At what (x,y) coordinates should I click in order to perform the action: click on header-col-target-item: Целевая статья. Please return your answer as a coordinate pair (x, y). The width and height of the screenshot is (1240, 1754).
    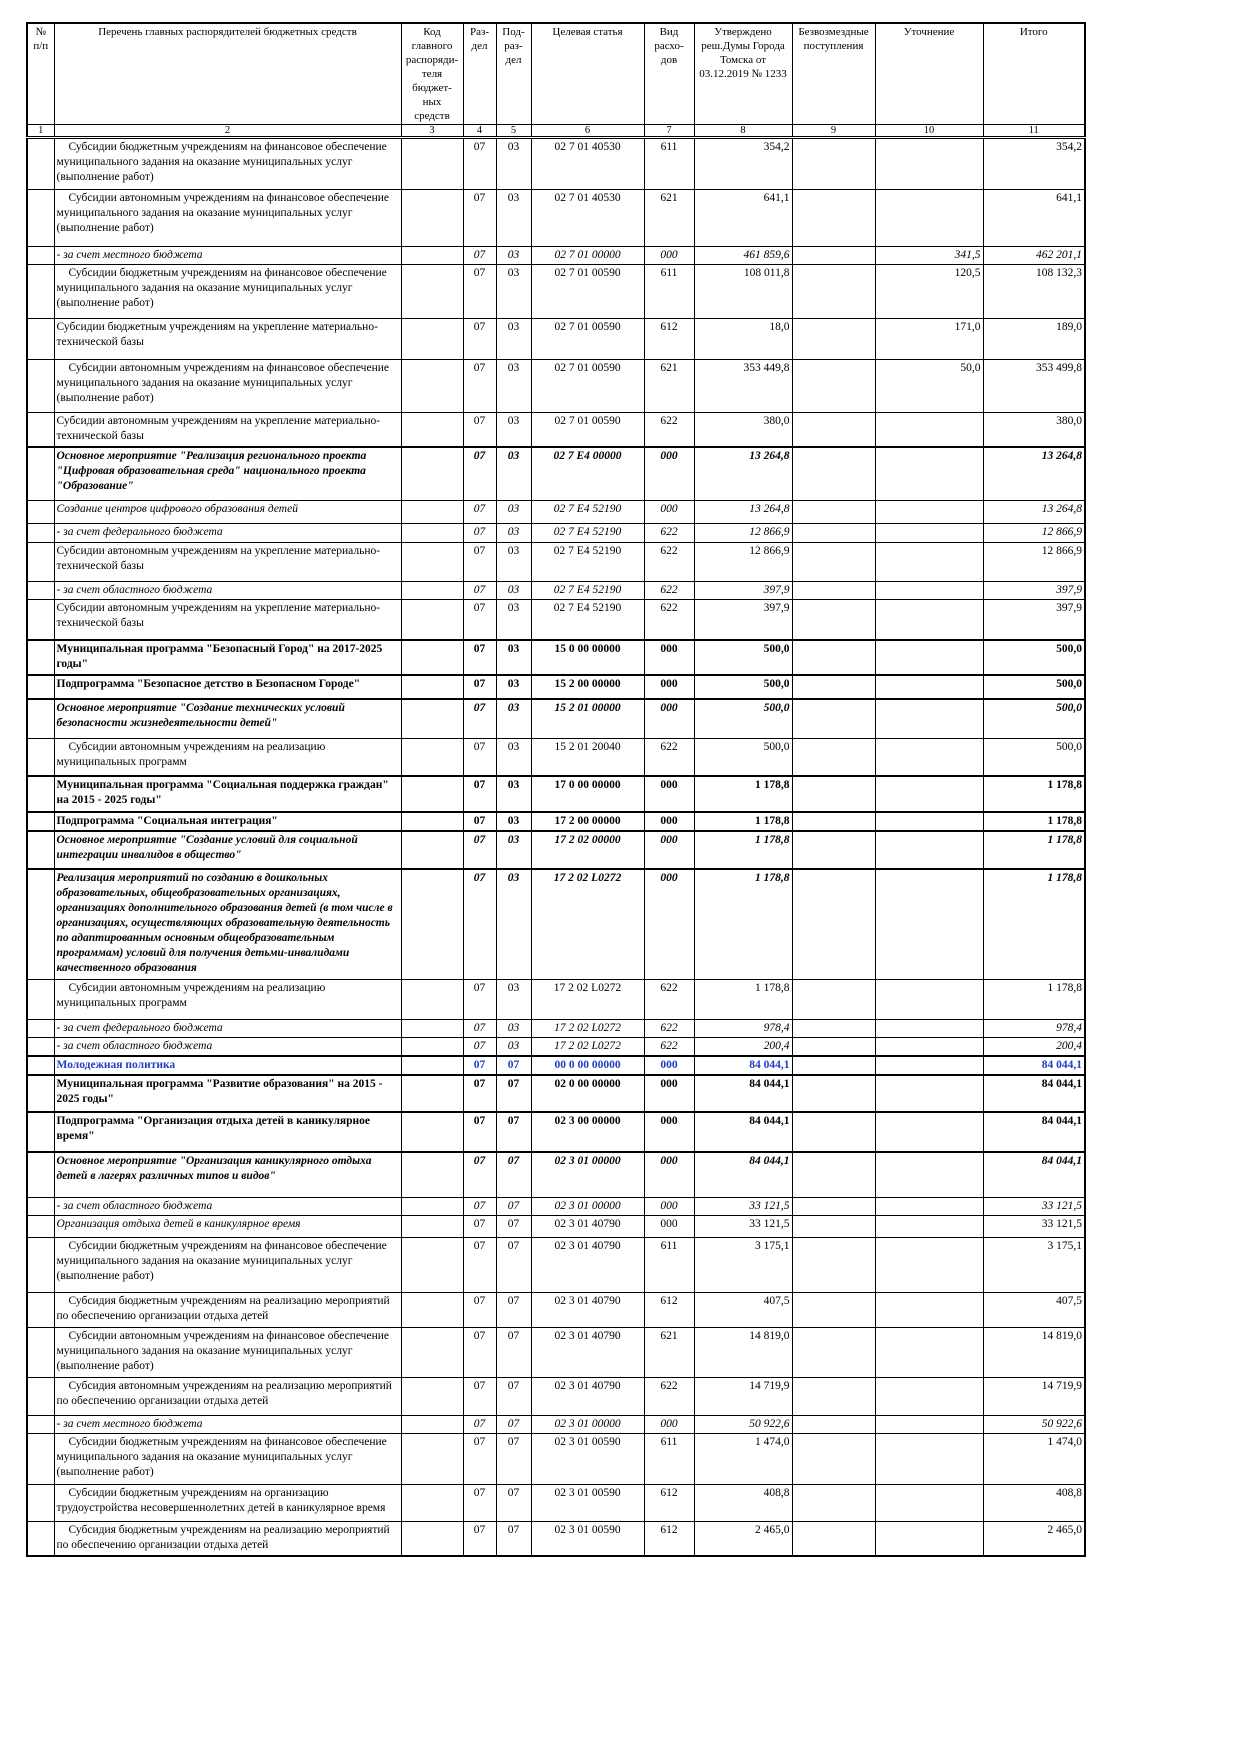
    Looking at the image, I should click on (587, 73).